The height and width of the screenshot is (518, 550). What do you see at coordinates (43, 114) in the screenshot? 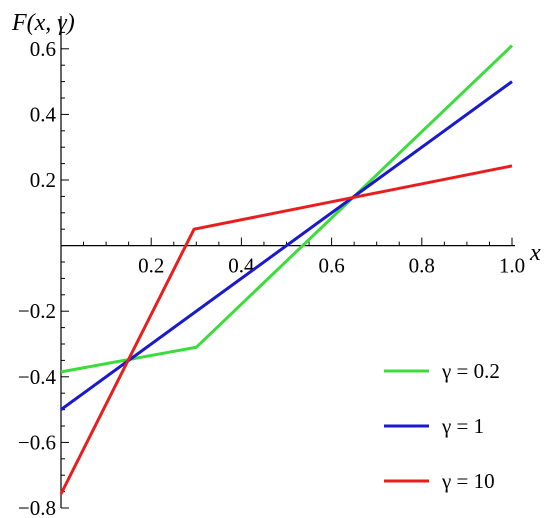
I see `y-tick-label: 0.4` at bounding box center [43, 114].